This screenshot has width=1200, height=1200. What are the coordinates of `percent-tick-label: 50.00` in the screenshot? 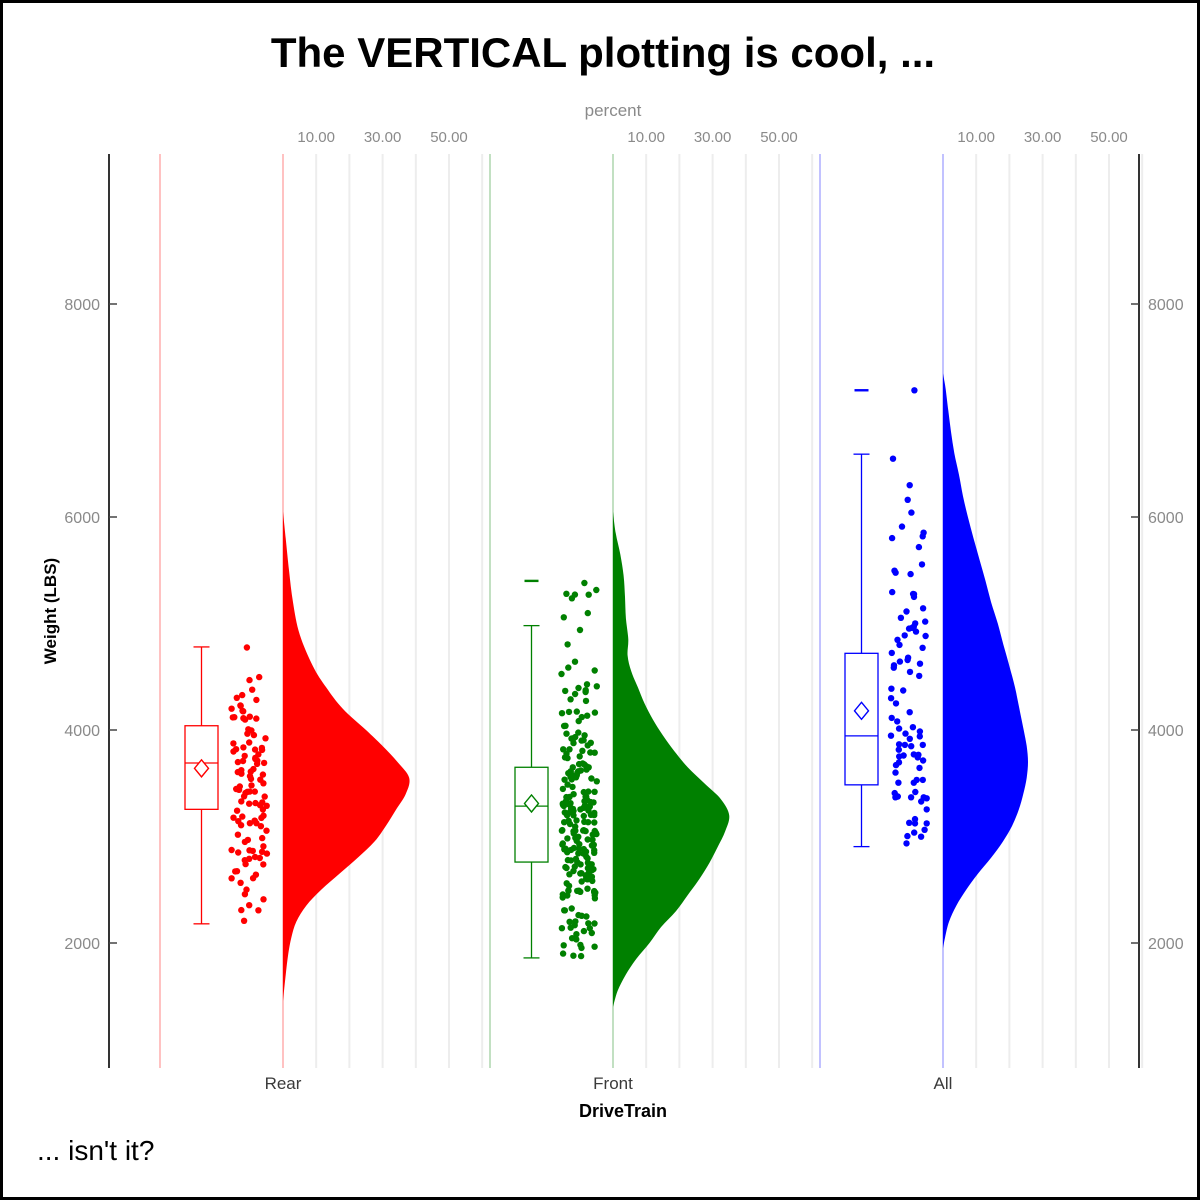 It's located at (1109, 137).